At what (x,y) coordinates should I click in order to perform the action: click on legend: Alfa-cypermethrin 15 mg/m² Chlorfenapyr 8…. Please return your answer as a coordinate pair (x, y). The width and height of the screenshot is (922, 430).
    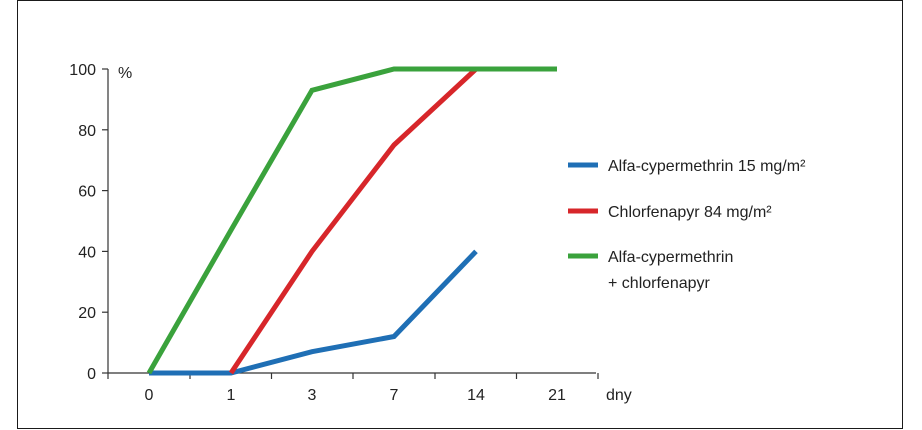
    Looking at the image, I should click on (687, 225).